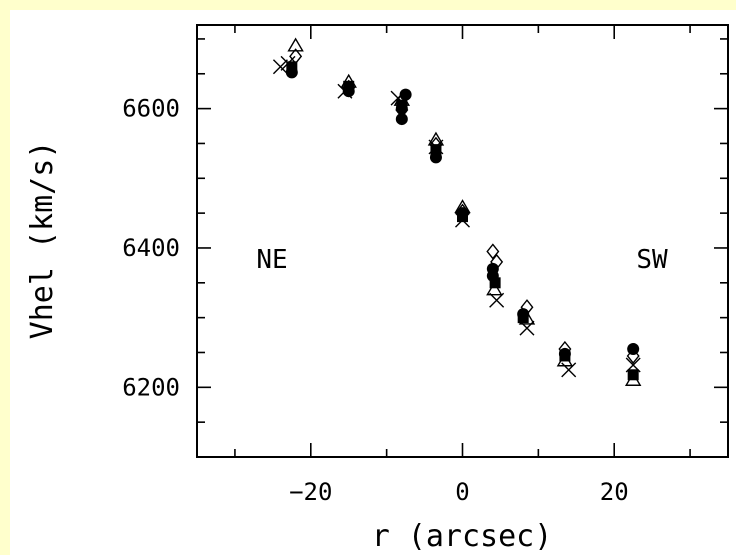 The height and width of the screenshot is (555, 736). Describe the element at coordinates (462, 536) in the screenshot. I see `x-axis-title: r (arcsec)` at that location.